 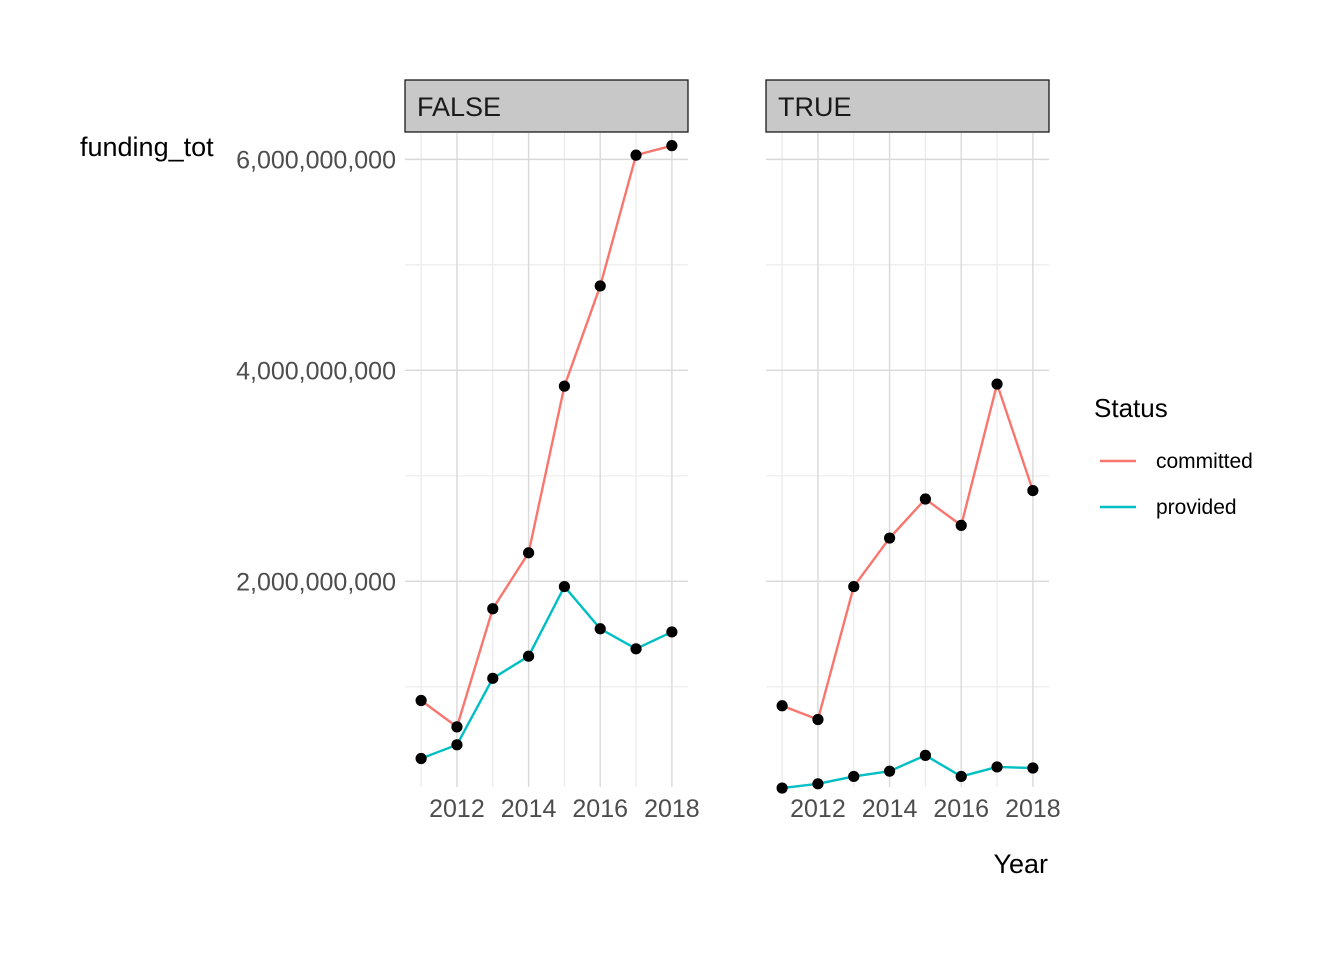 I want to click on y-axis-tick-labels: 2,000,000,000 4,000,000,000 6,000,000,000, so click(x=316, y=371).